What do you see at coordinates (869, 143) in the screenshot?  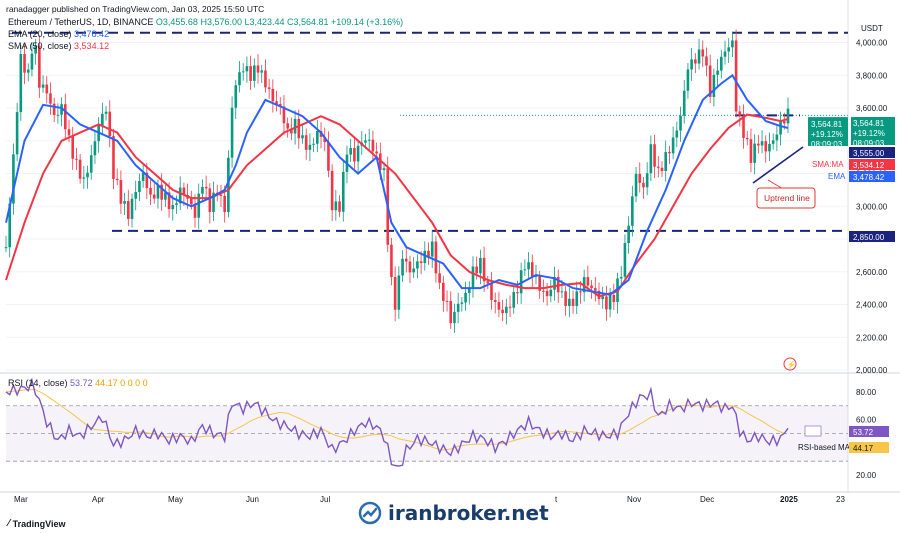 I see `price-tag-countdown: 08:09:03` at bounding box center [869, 143].